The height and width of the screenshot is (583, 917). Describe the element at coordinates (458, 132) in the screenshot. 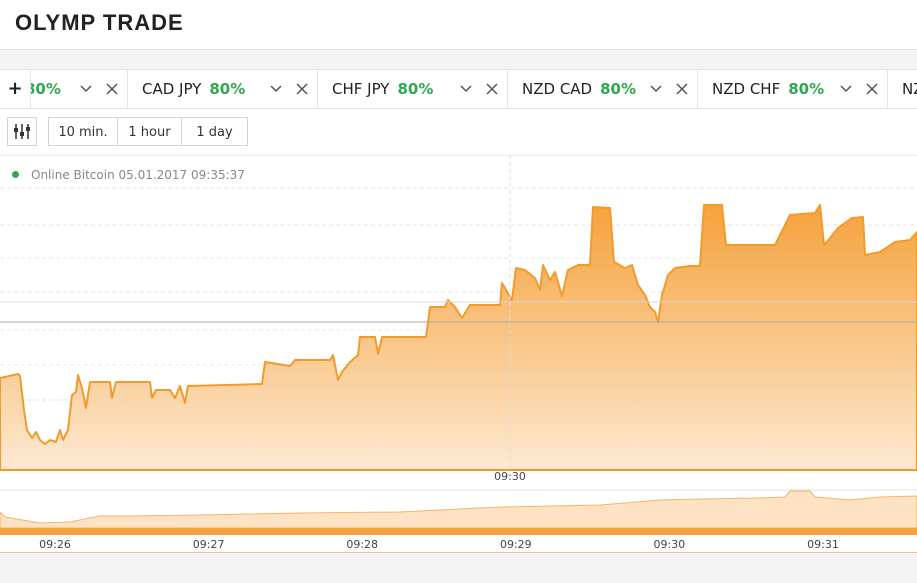

I see `toolbar: 10 min. 1 hour 1 day` at that location.